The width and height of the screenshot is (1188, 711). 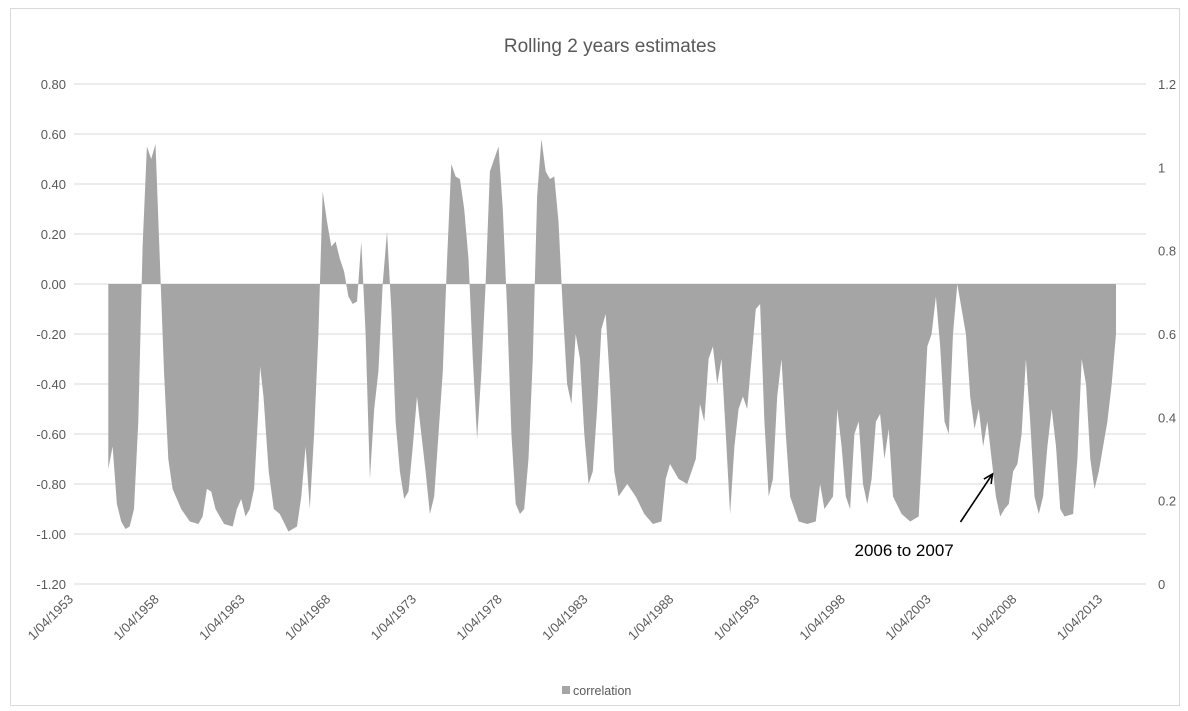 What do you see at coordinates (51, 618) in the screenshot?
I see `x-tick-label: 1/04/1953` at bounding box center [51, 618].